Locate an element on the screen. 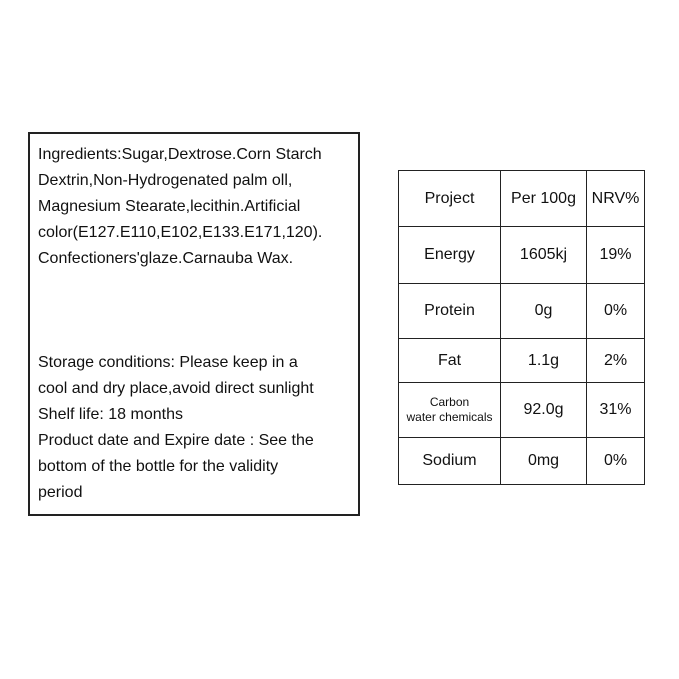 The width and height of the screenshot is (679, 679). table-row: Protein 0g 0% is located at coordinates (521, 311).